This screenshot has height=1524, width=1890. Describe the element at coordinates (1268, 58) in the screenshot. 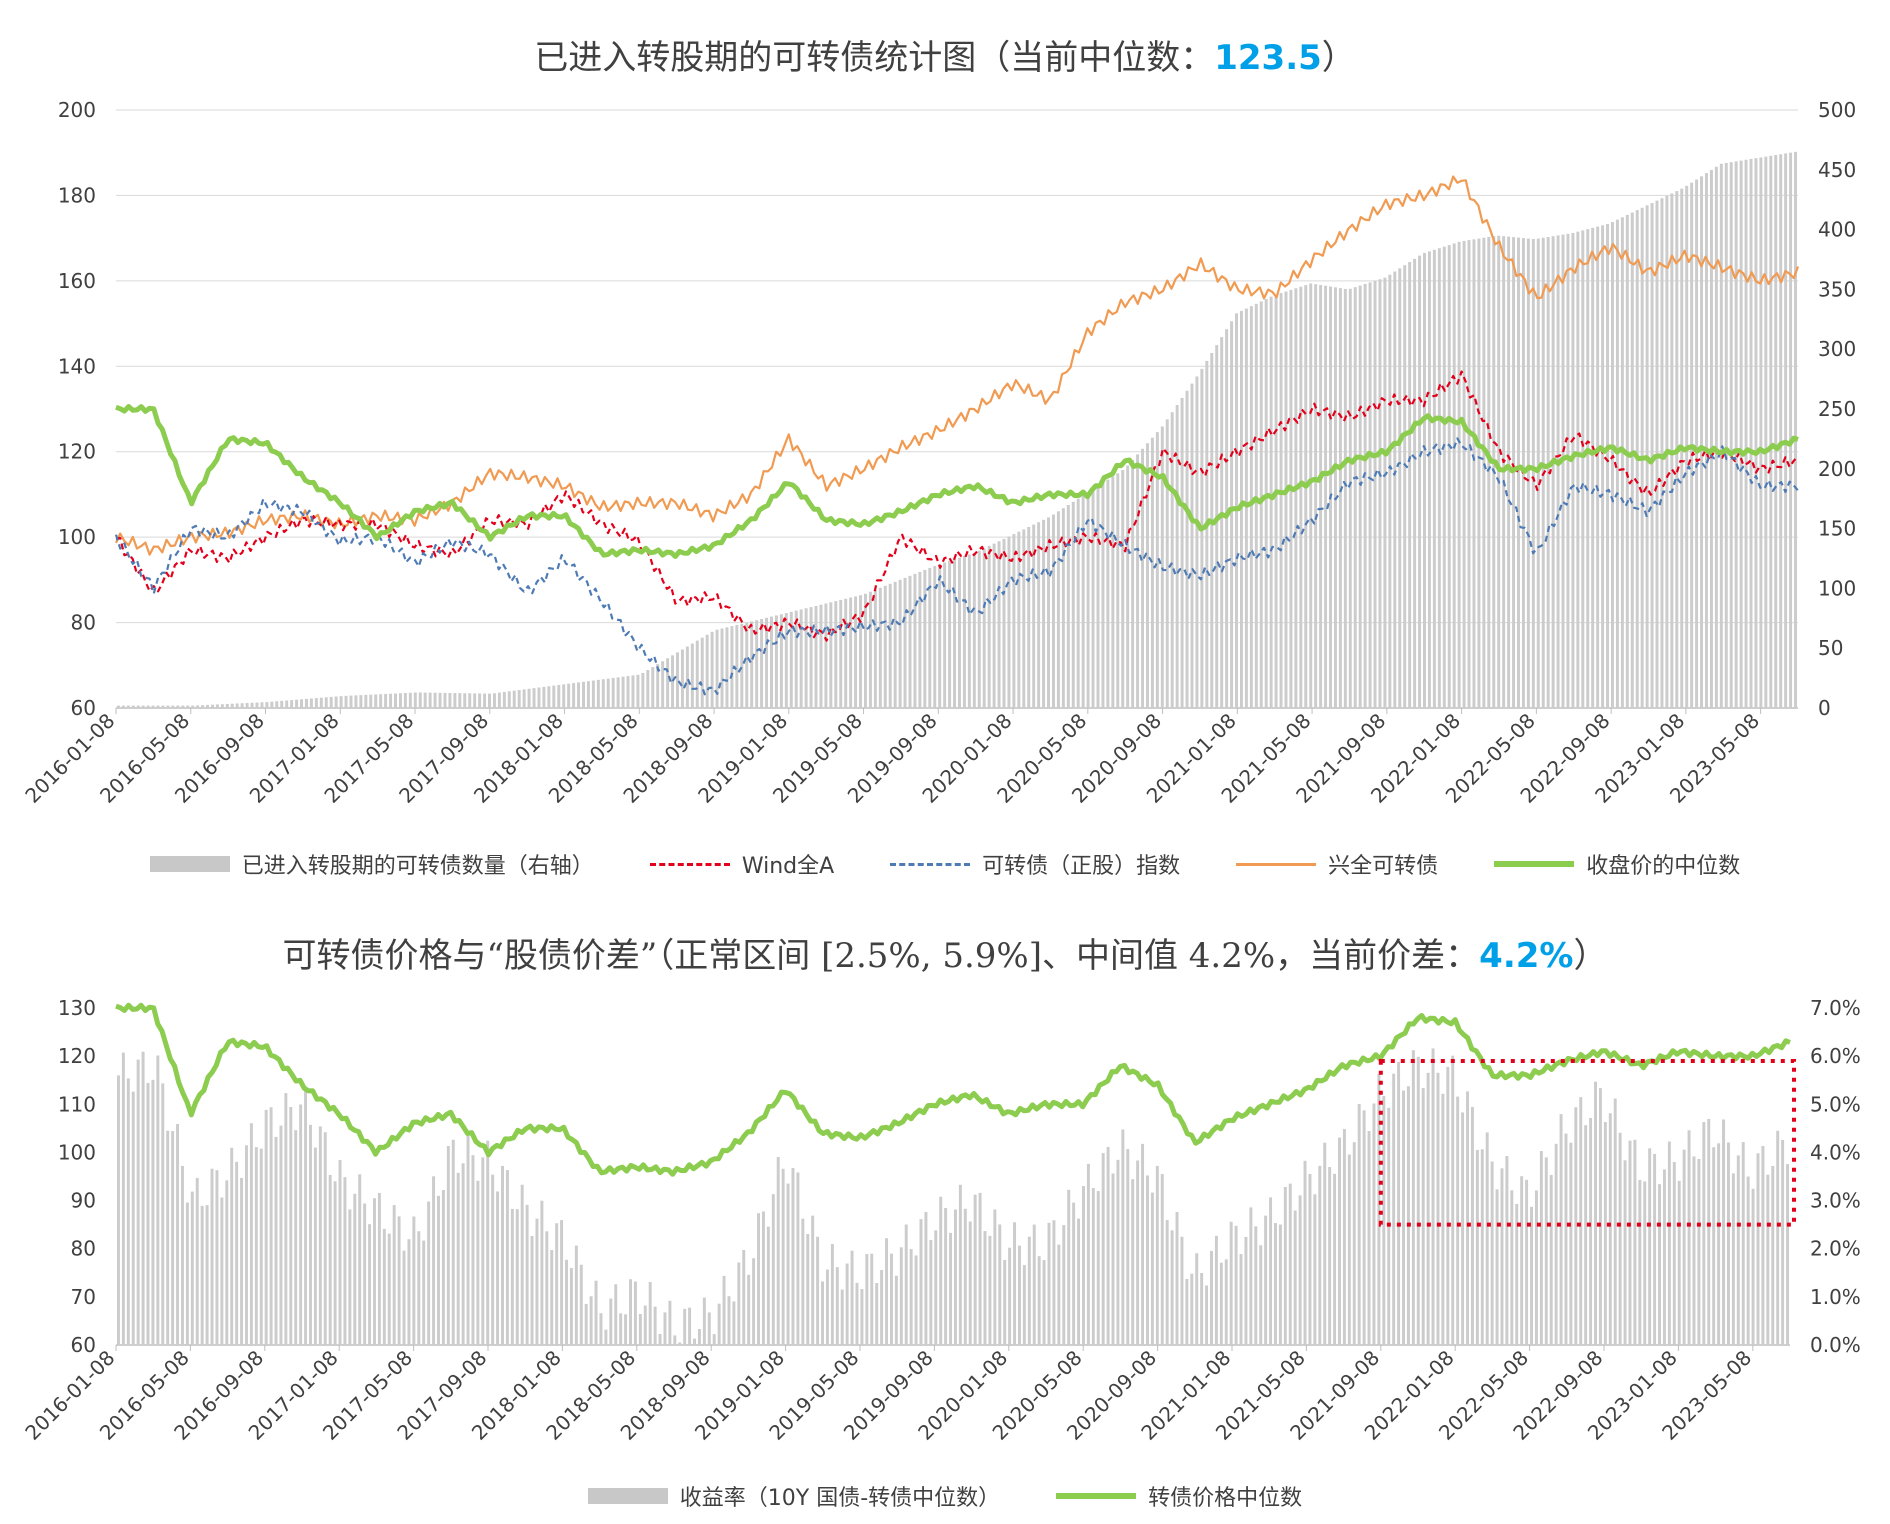

I see `current-median-value: 123.5` at that location.